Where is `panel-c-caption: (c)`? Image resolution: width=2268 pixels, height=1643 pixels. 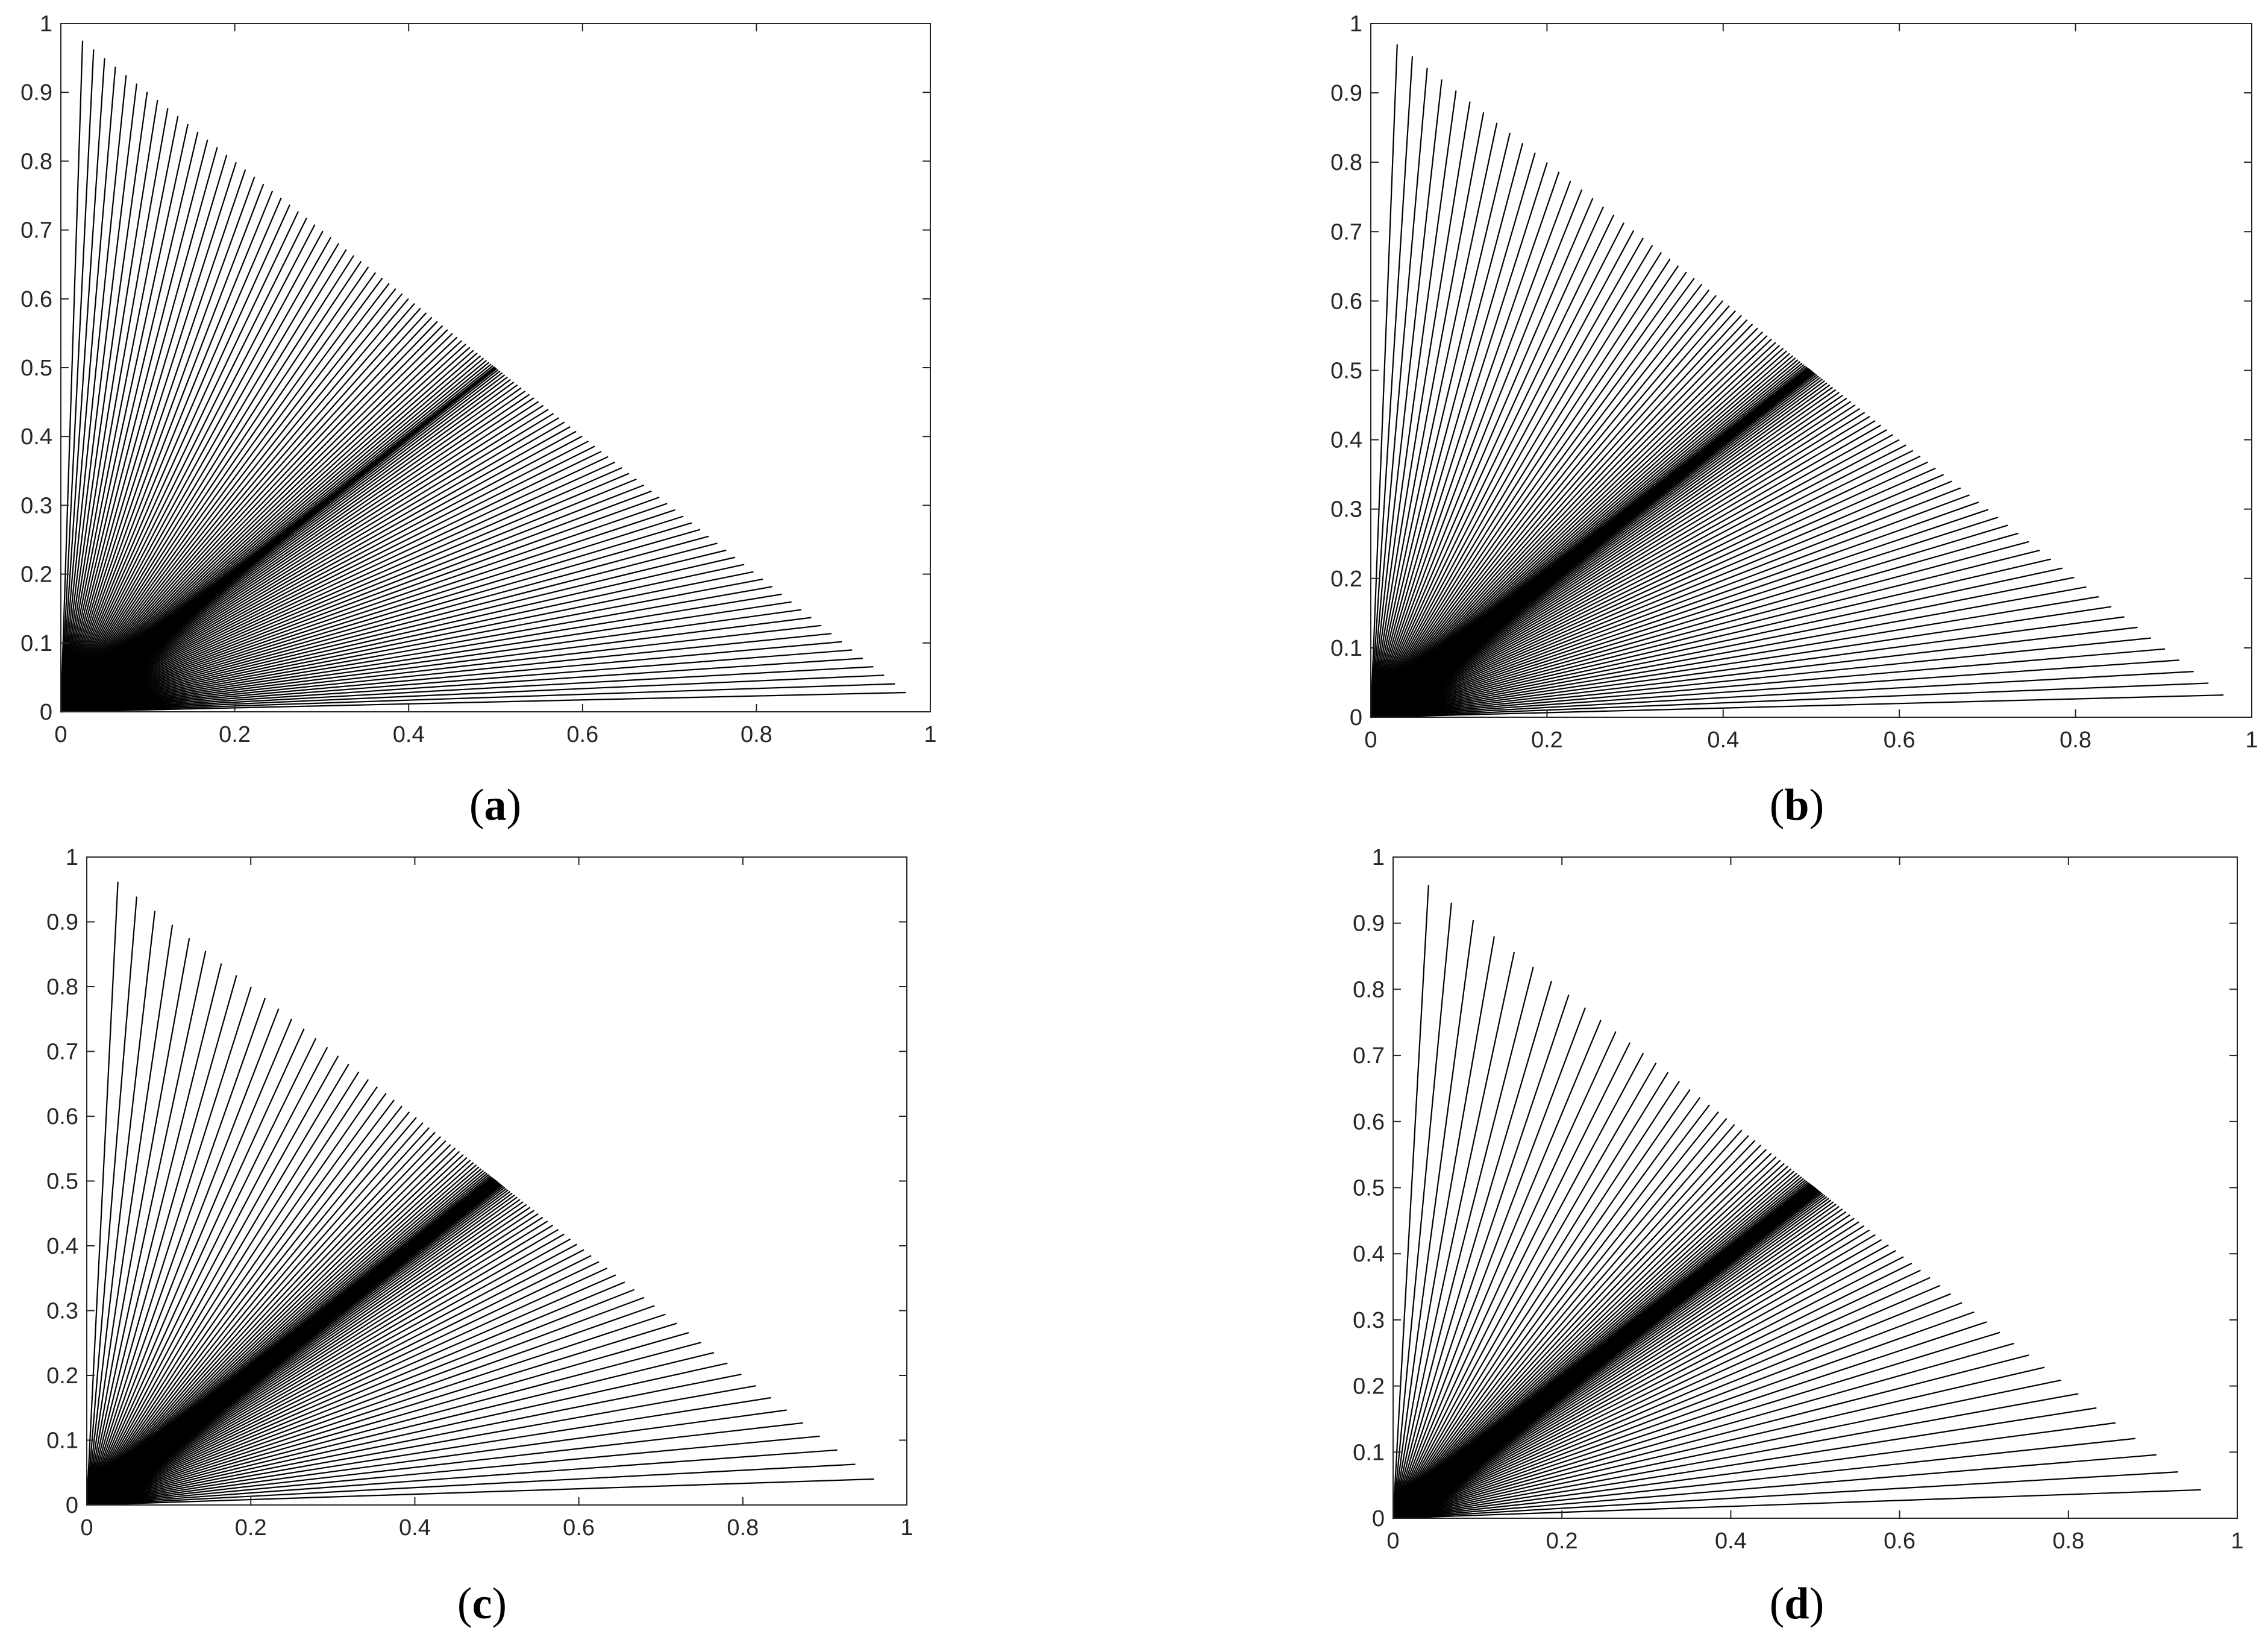
panel-c-caption: (c) is located at coordinates (482, 1604).